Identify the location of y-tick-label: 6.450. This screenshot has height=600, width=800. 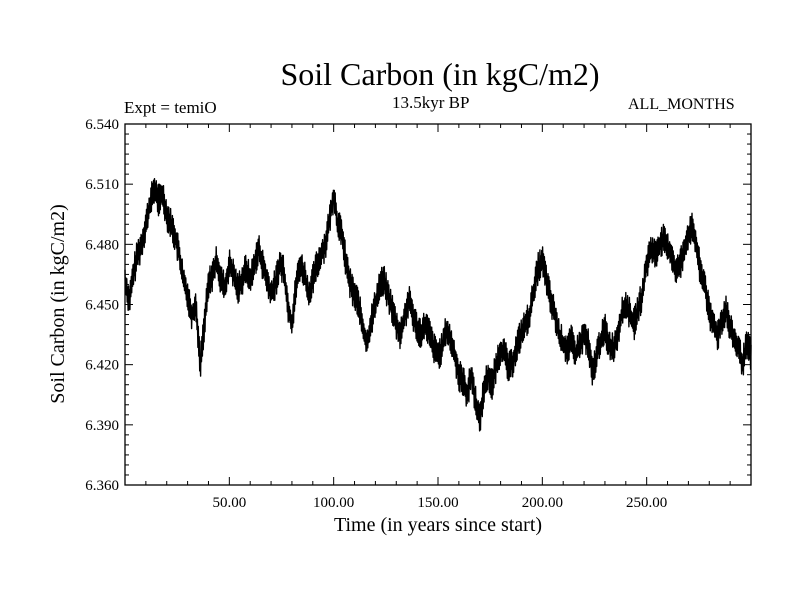
(102, 306).